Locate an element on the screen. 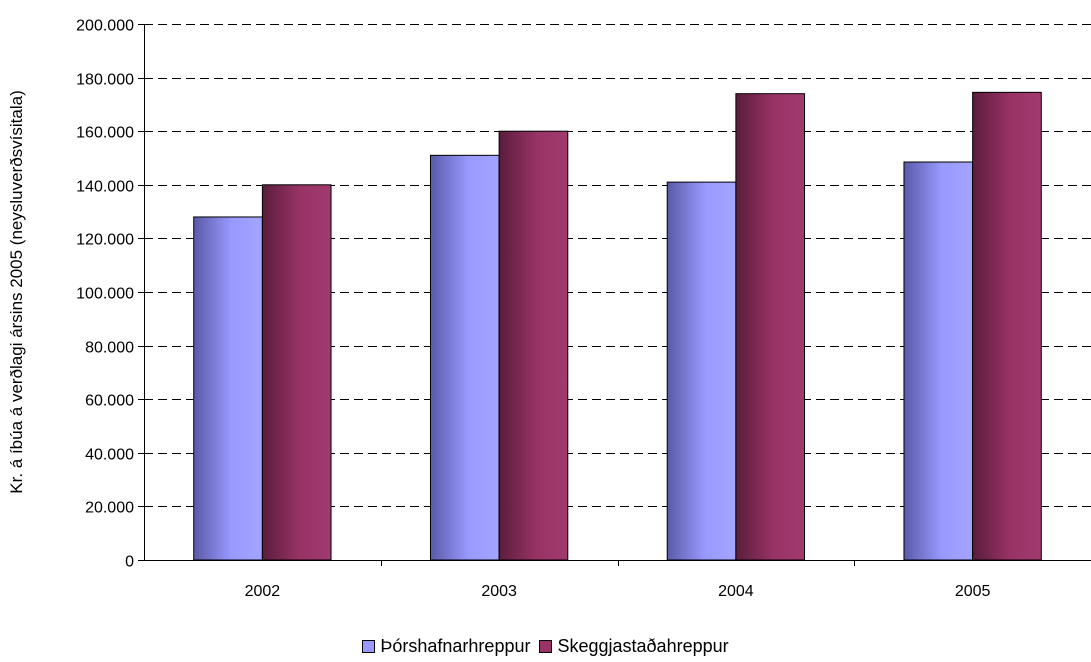  y-tick-label: 180.000 is located at coordinates (105, 80).